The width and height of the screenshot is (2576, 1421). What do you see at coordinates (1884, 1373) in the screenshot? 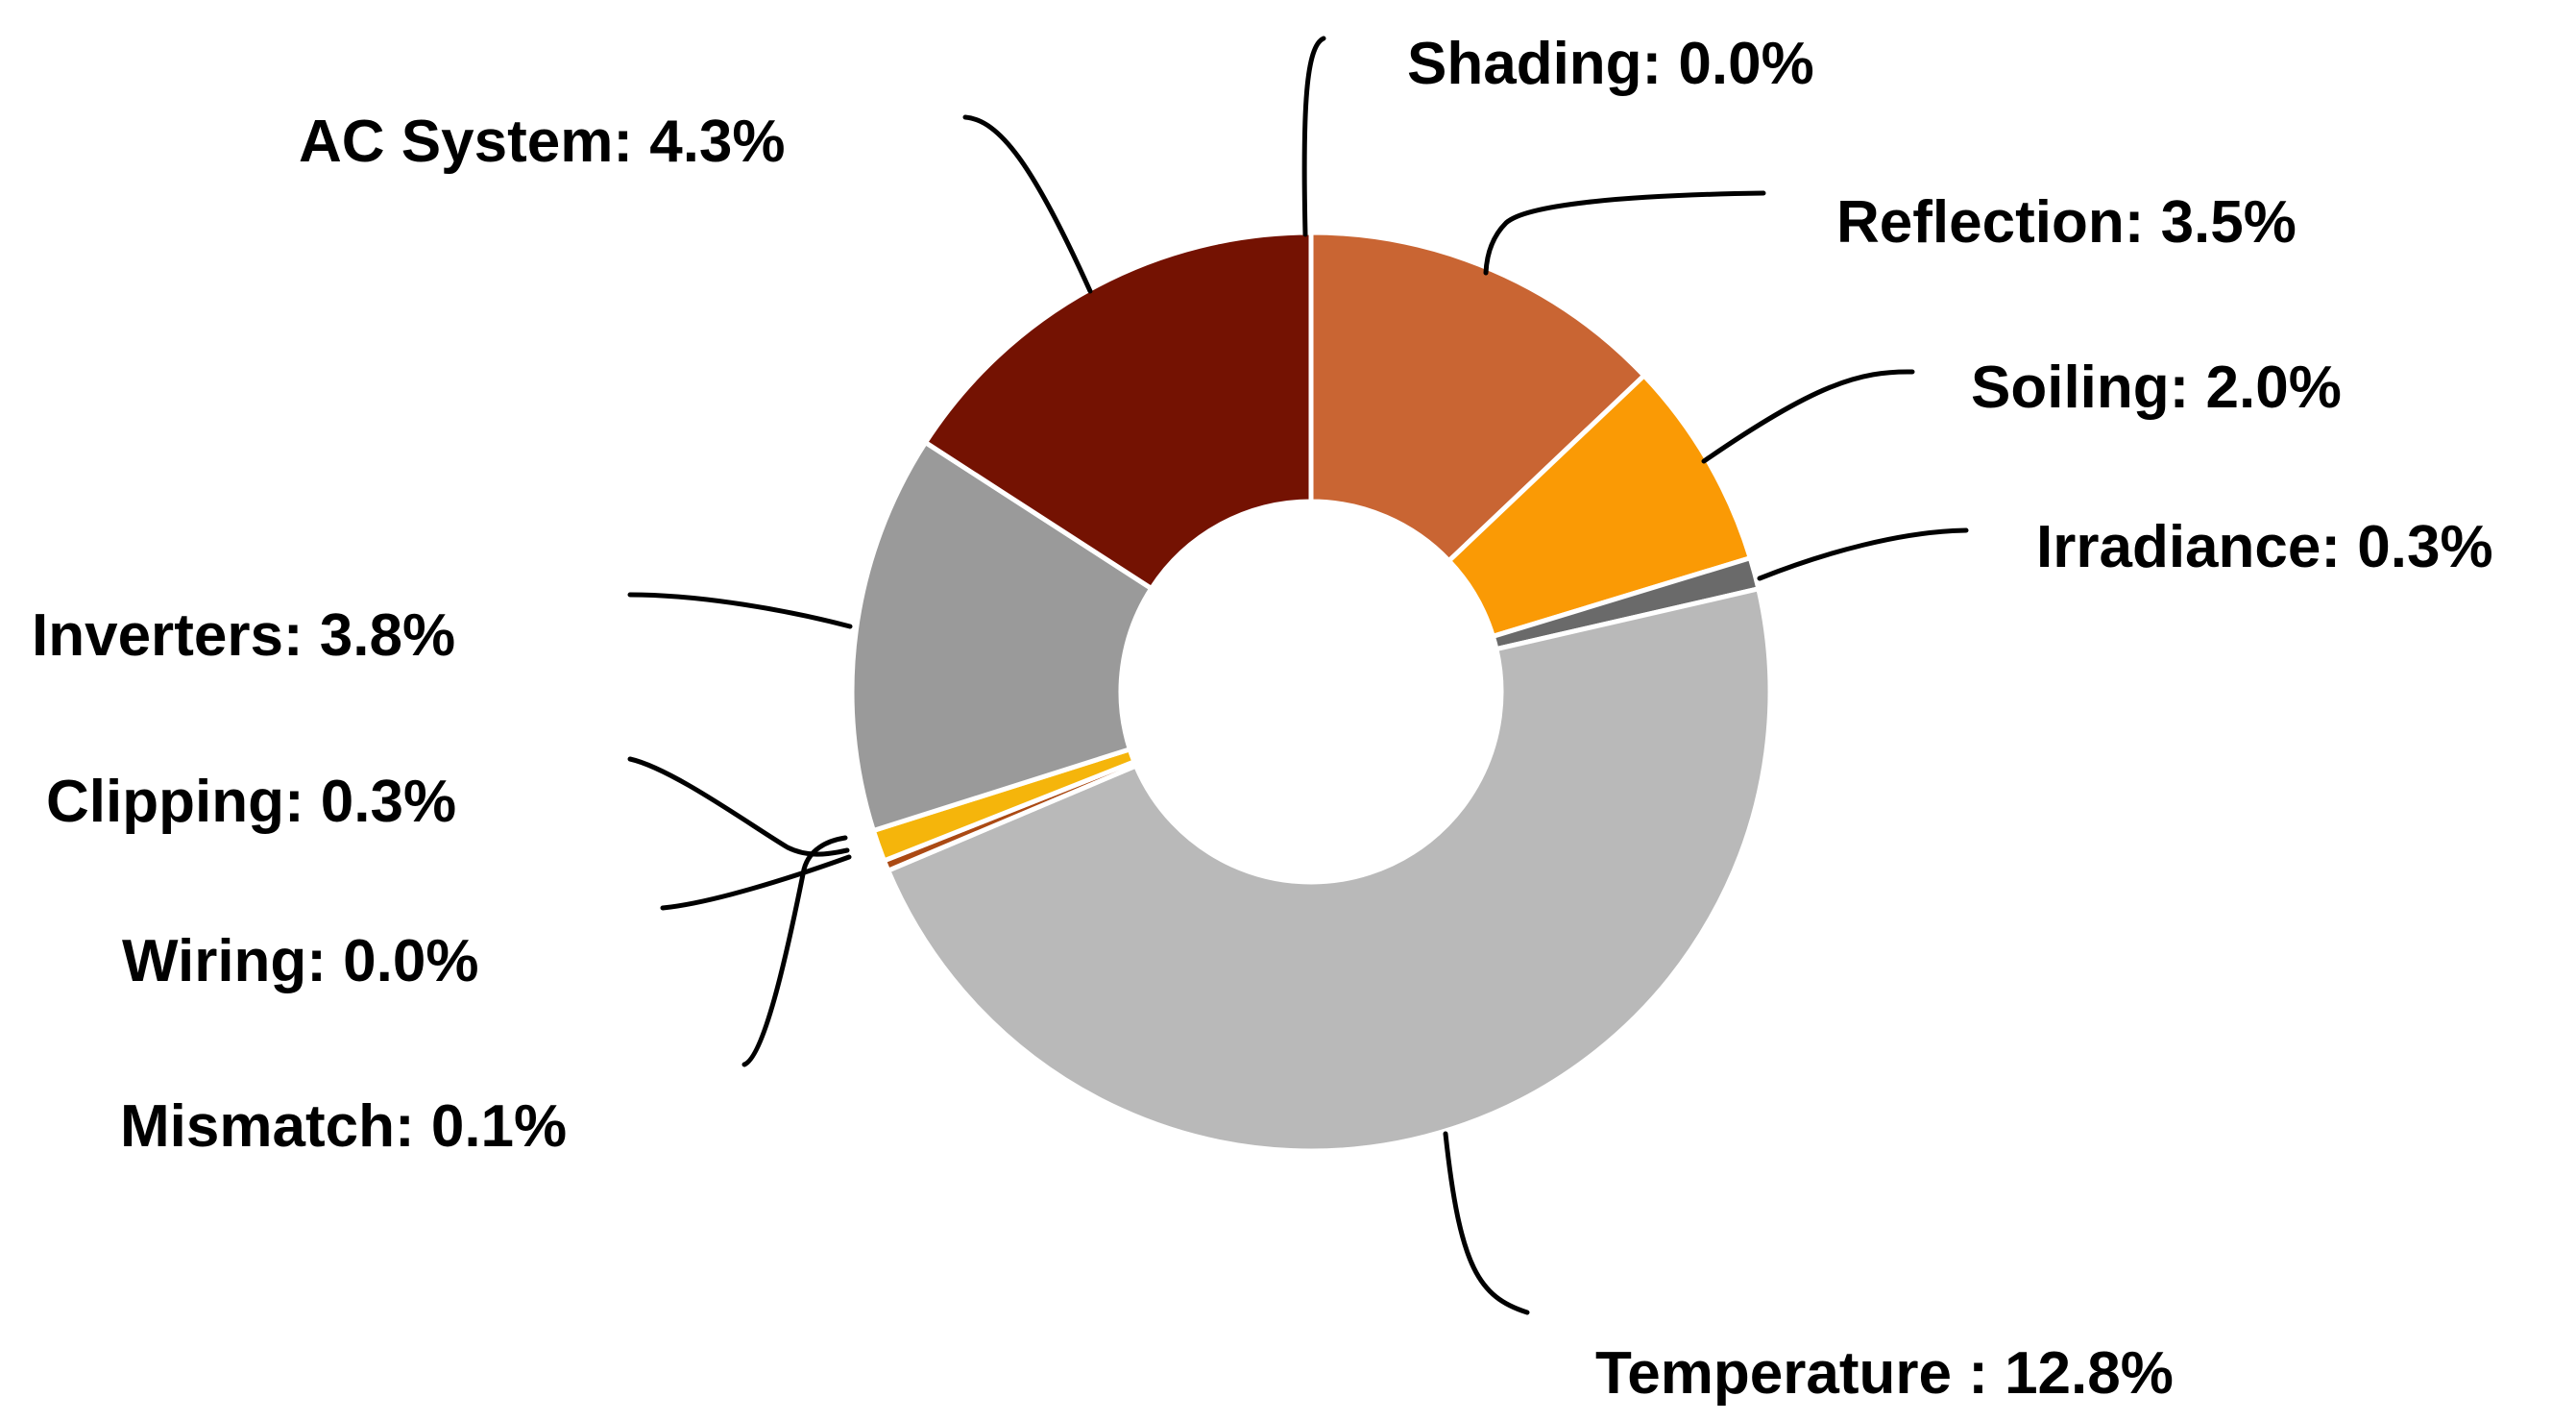
I see `data-label-temperature: Temperature : 12.8%` at bounding box center [1884, 1373].